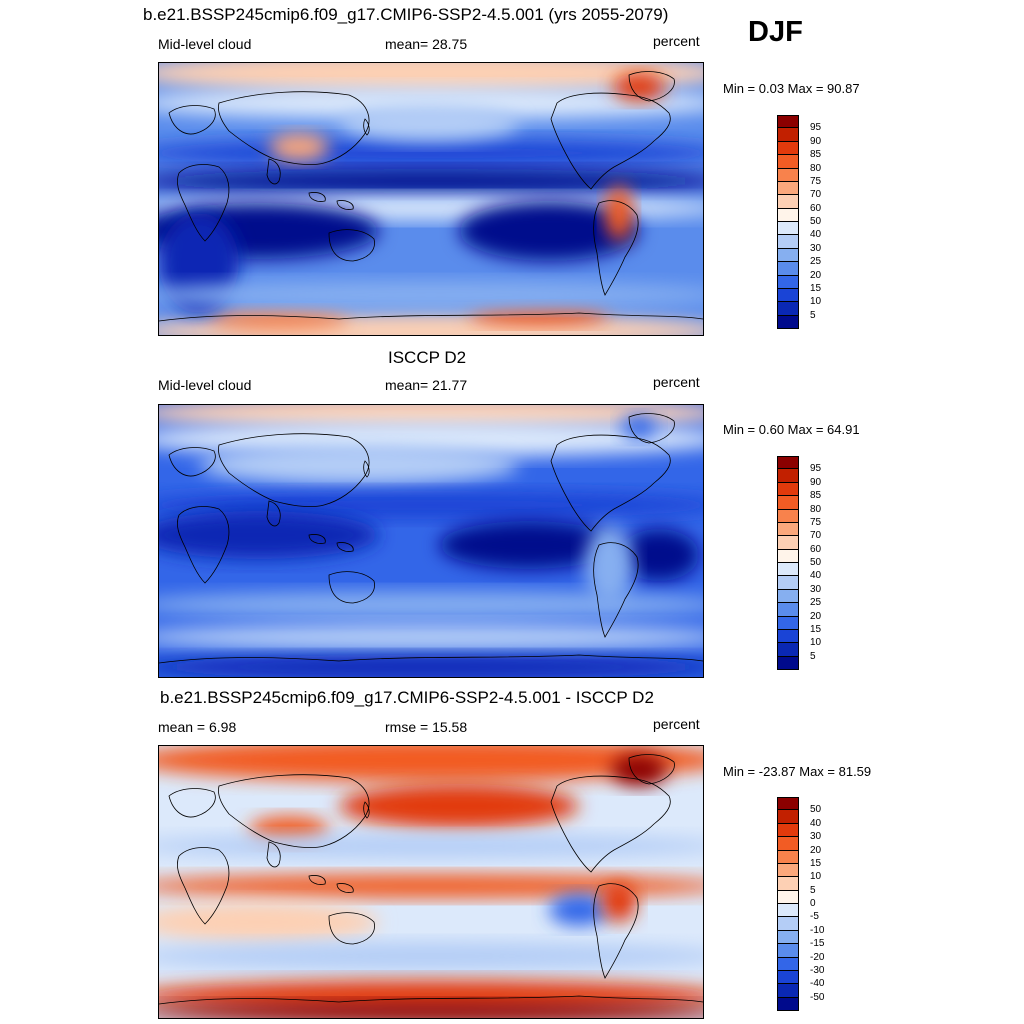  Describe the element at coordinates (816, 549) in the screenshot. I see `colorbar-tick-label: 60` at that location.